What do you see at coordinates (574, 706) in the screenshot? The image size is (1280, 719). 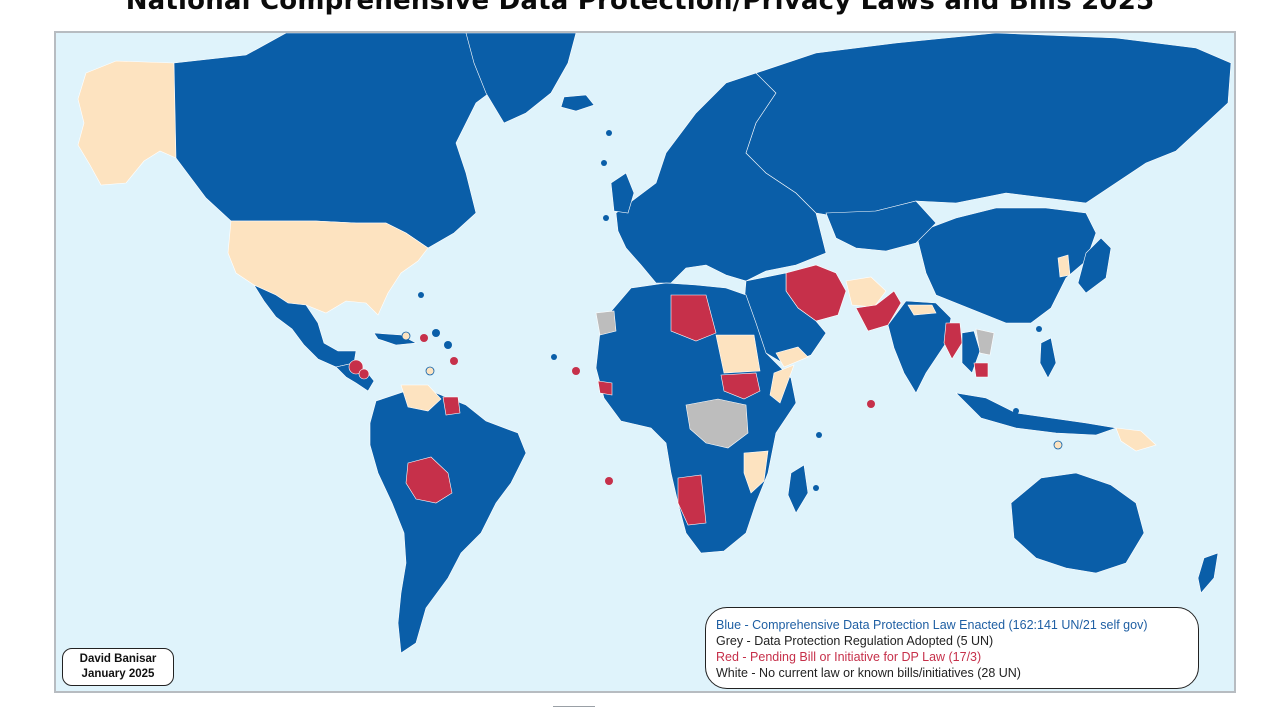 I see `divider` at bounding box center [574, 706].